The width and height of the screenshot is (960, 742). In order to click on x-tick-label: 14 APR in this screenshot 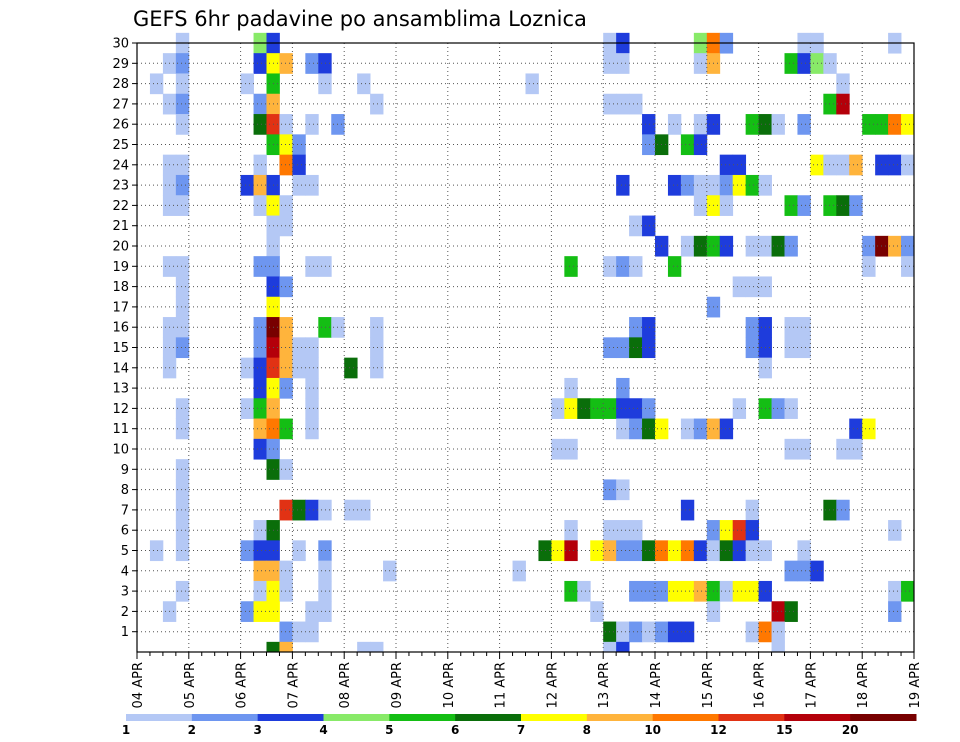, I will do `click(656, 685)`.